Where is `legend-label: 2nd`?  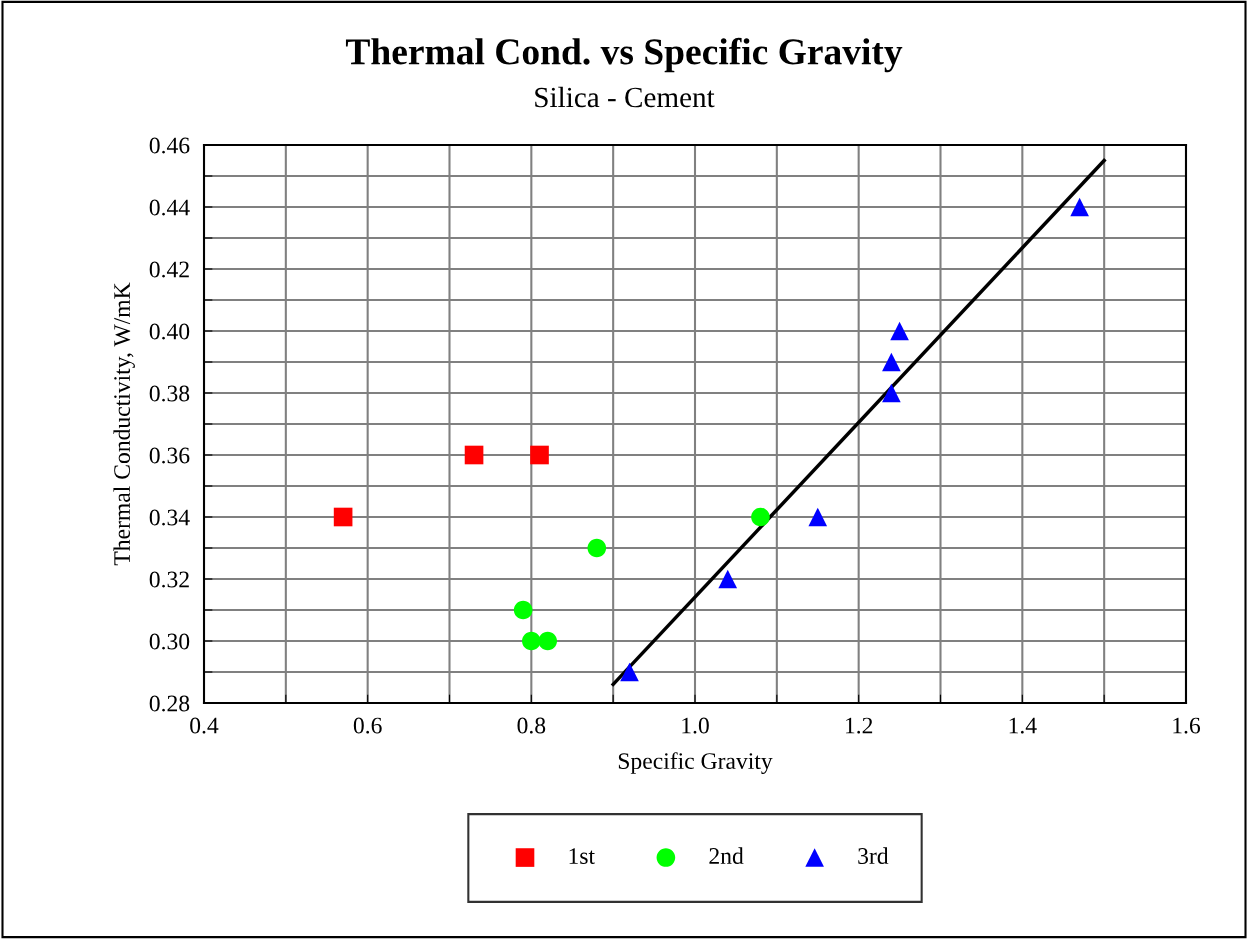 legend-label: 2nd is located at coordinates (726, 855).